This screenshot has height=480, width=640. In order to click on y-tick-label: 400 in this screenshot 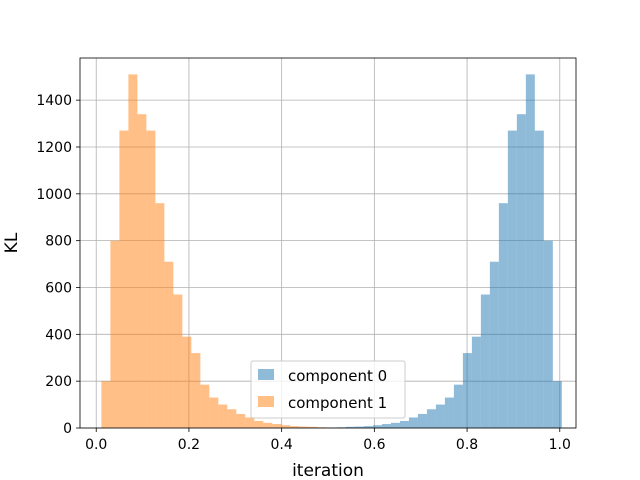, I will do `click(58, 335)`.